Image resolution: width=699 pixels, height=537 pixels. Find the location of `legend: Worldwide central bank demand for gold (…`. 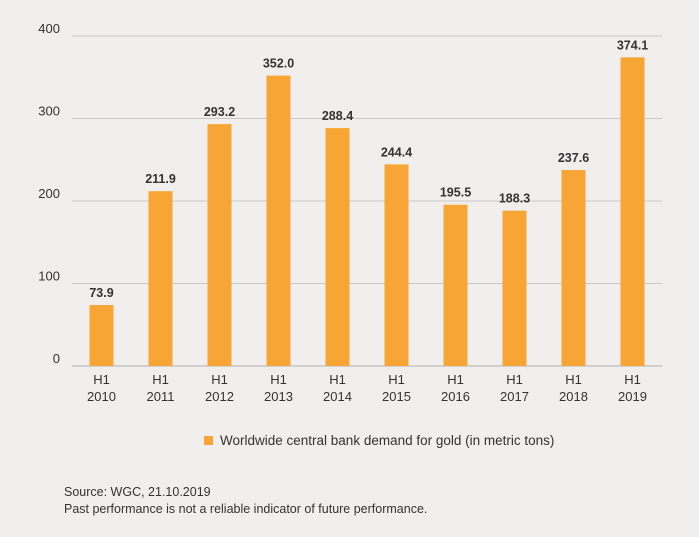

legend: Worldwide central bank demand for gold (… is located at coordinates (379, 440).